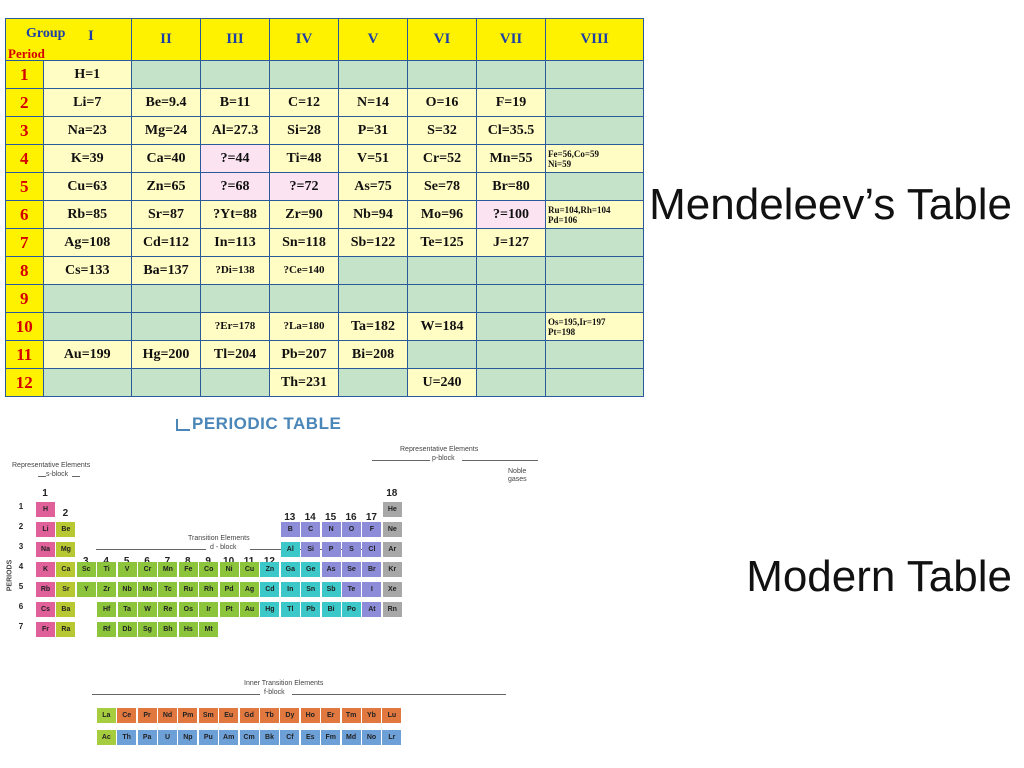 The image size is (1024, 768). I want to click on table-row: 11 Au=199 Hg=200 Tl=204 Pb=207 Bi=208, so click(324, 354).